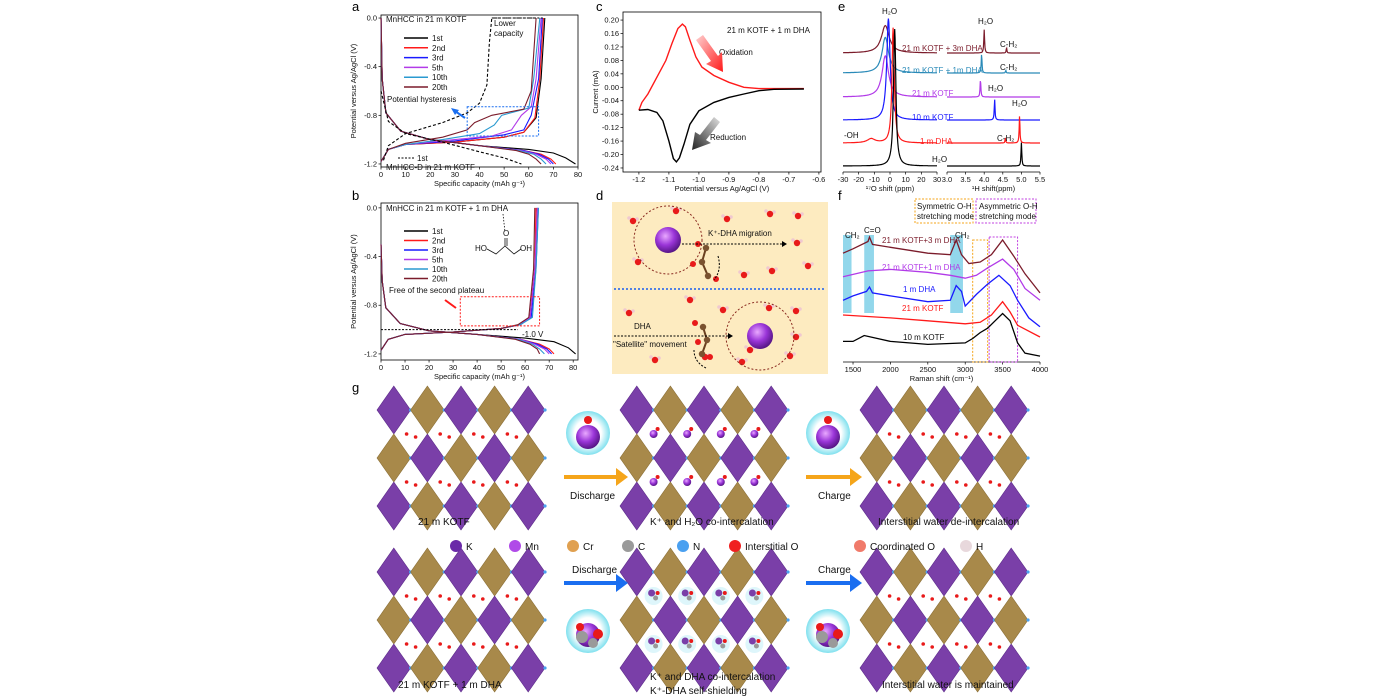 The height and width of the screenshot is (700, 1400). What do you see at coordinates (1008, 44) in the screenshot?
I see `e-ch2-a: C-H₂` at bounding box center [1008, 44].